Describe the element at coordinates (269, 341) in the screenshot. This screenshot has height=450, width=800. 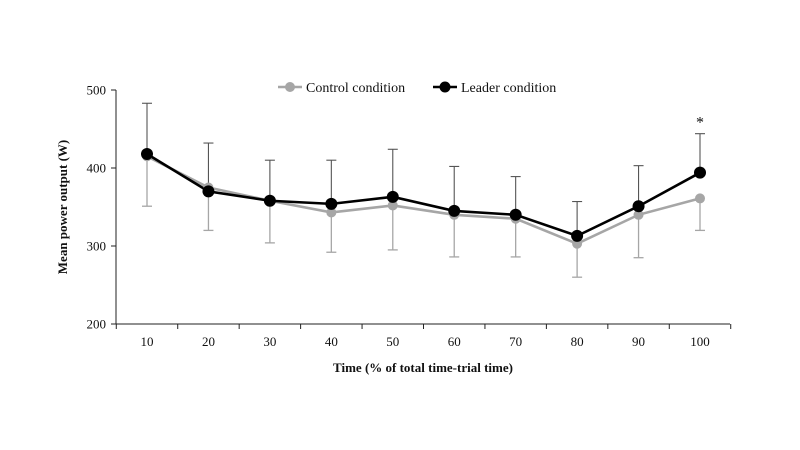
I see `x-tick-label-30: 30` at that location.